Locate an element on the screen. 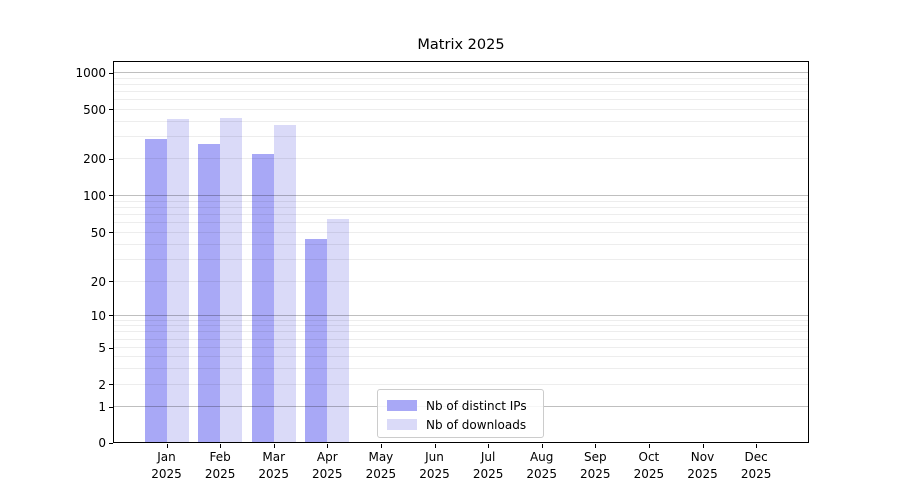 This screenshot has height=500, width=900. y-tick-label-0: 0 is located at coordinates (102, 443).